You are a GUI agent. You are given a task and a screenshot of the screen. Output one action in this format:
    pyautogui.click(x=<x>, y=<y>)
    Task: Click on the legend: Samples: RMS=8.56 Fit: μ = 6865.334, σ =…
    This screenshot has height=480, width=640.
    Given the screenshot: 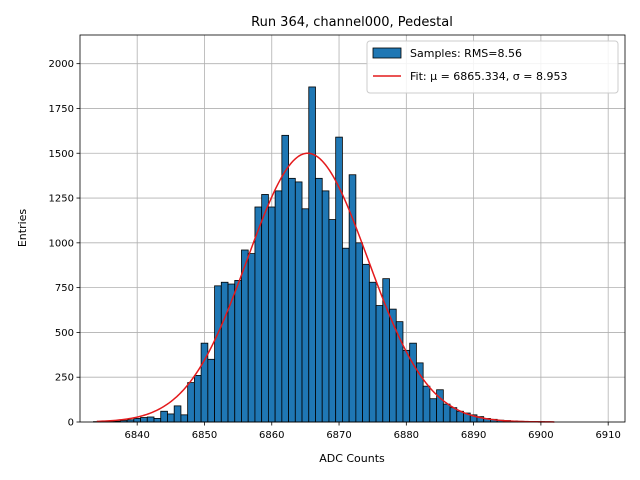 What is the action you would take?
    pyautogui.click(x=492, y=67)
    